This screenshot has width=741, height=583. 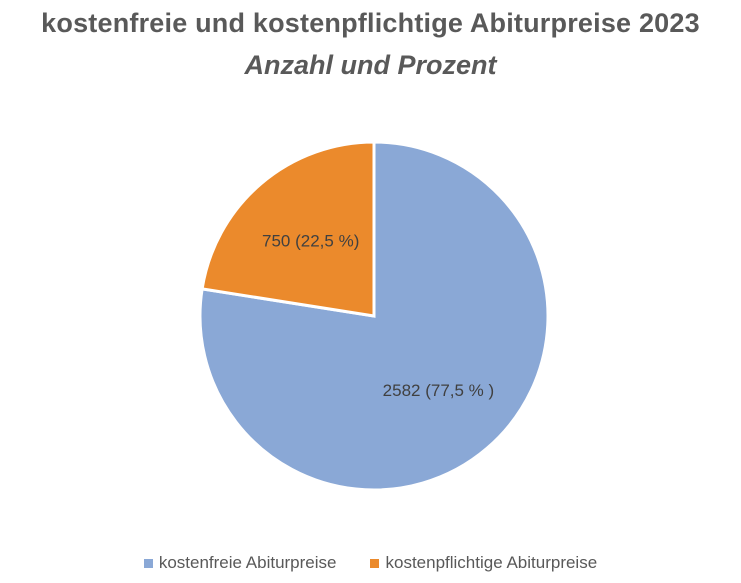 I want to click on data-label-kostenfreie: 2582 (77,5 % ), so click(x=439, y=390).